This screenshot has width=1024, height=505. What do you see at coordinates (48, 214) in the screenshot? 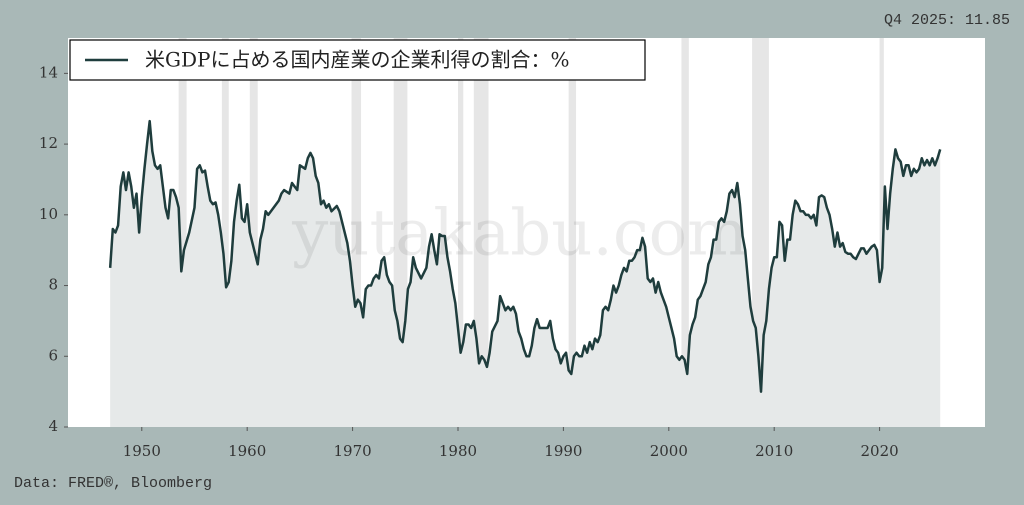
I see `y-tick-label: 10` at bounding box center [48, 214].